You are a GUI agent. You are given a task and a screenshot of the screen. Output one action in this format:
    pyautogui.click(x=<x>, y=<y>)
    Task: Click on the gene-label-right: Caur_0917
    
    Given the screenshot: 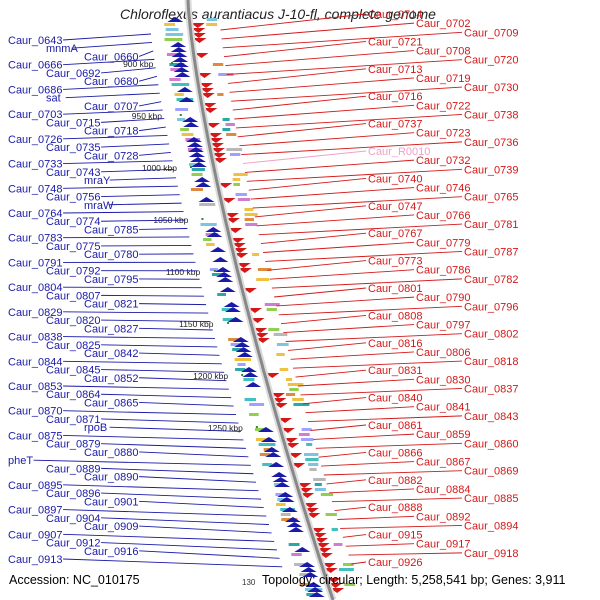 What is the action you would take?
    pyautogui.click(x=443, y=545)
    